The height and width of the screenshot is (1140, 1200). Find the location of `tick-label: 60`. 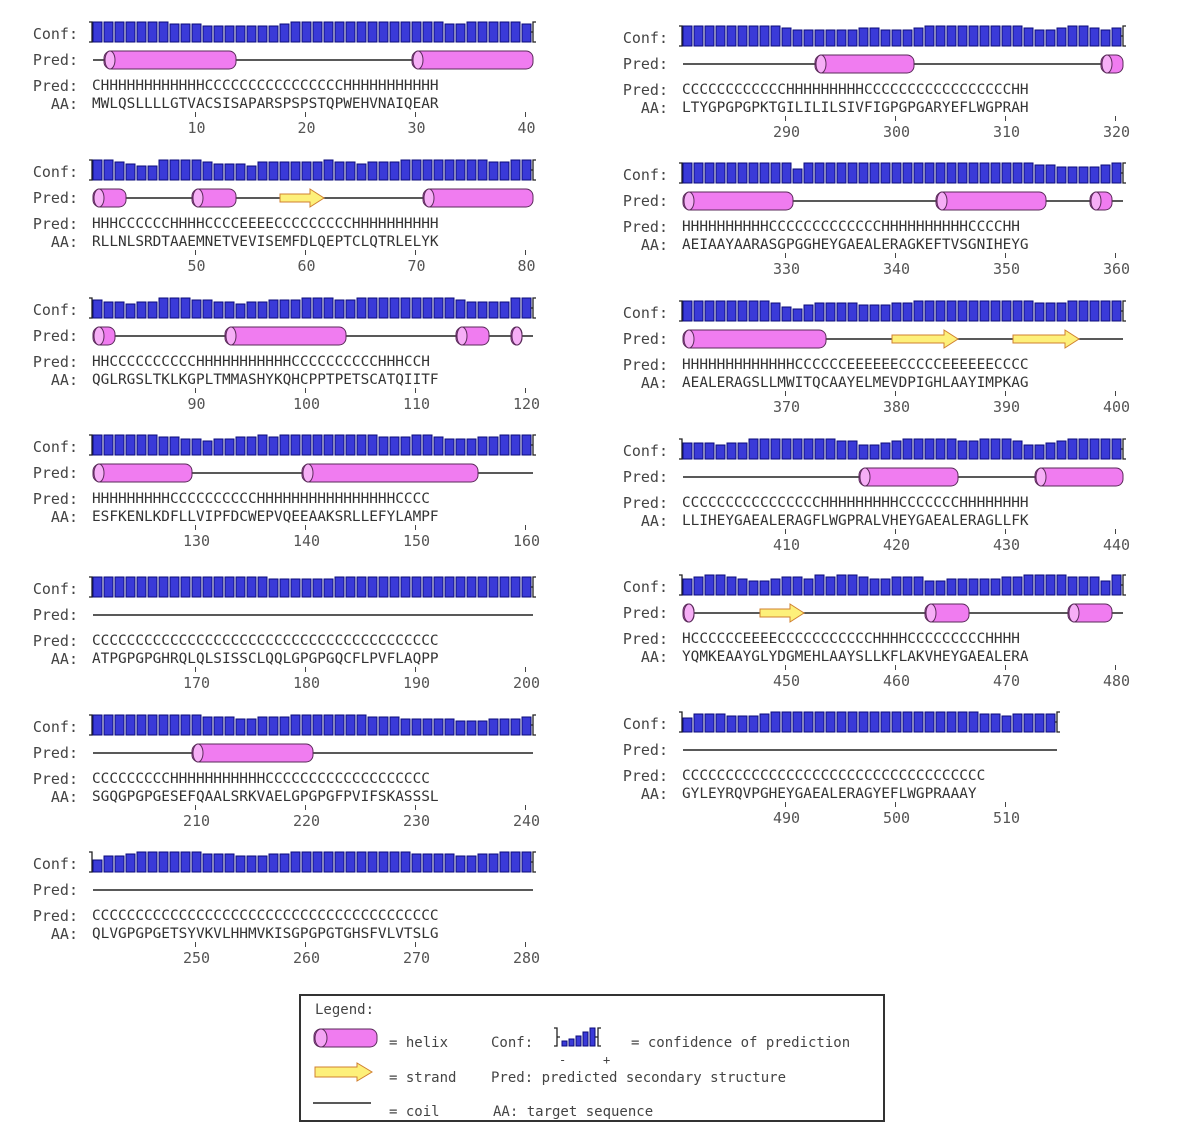

tick-label: 60 is located at coordinates (306, 266).